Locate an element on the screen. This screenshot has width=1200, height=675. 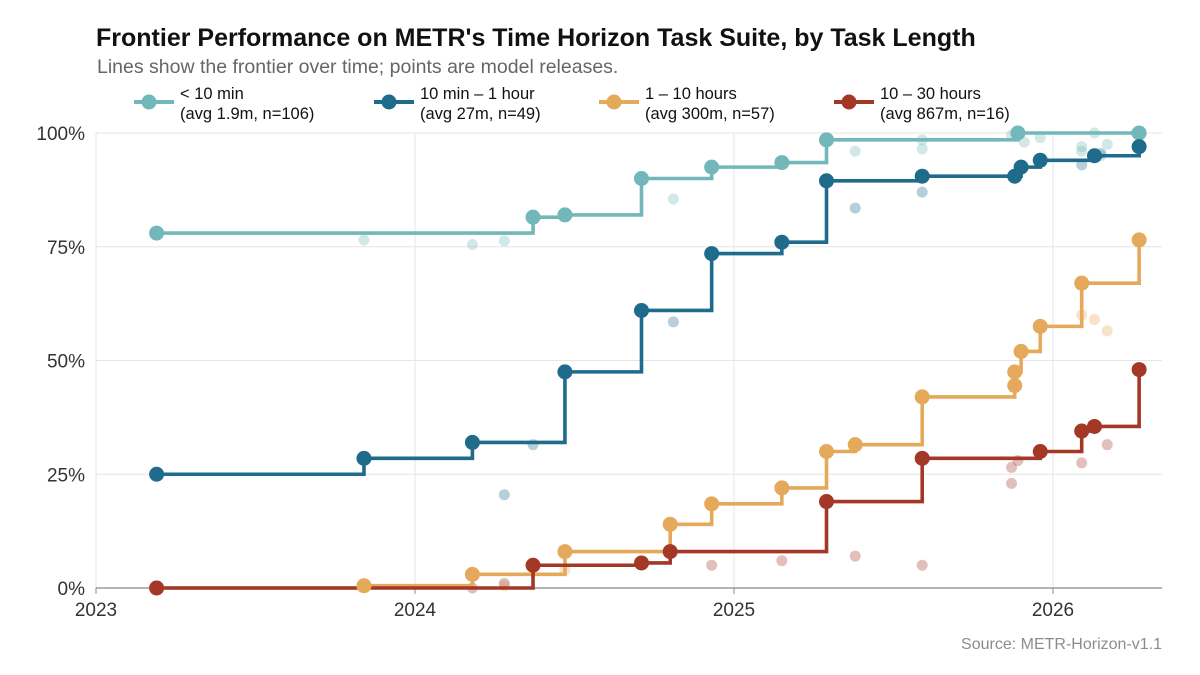
legend-swatch-mid is located at coordinates (394, 102).